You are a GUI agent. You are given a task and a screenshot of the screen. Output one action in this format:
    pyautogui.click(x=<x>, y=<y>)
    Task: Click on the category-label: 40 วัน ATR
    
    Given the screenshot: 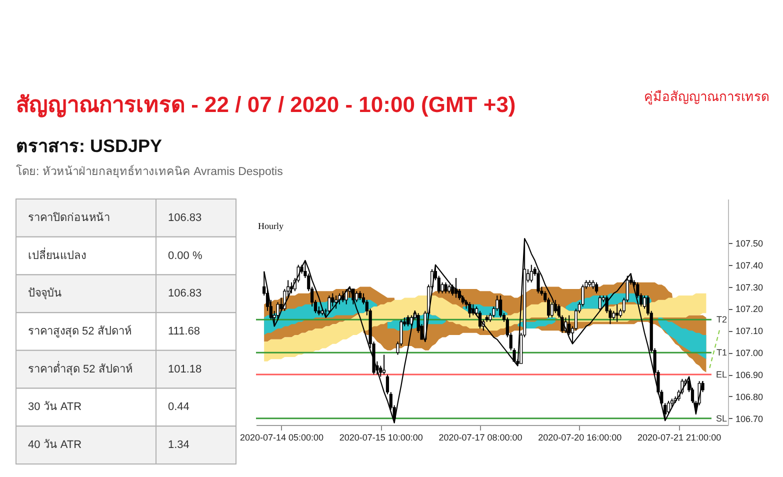 What is the action you would take?
    pyautogui.click(x=55, y=445)
    